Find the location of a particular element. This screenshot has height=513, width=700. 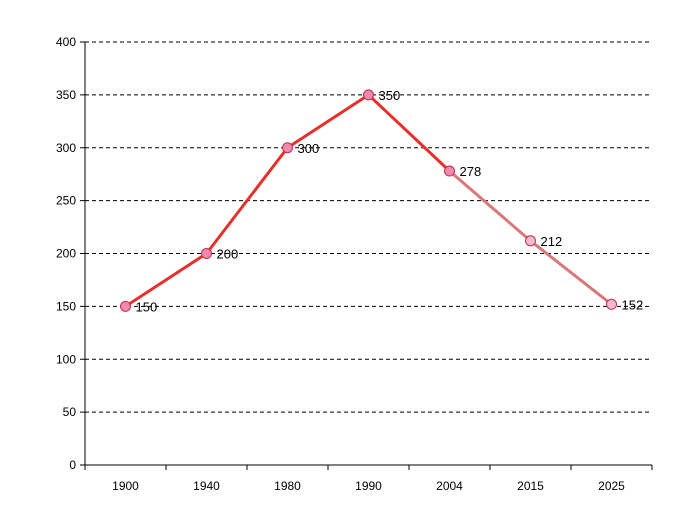

y-tick-label: 300 is located at coordinates (66, 148).